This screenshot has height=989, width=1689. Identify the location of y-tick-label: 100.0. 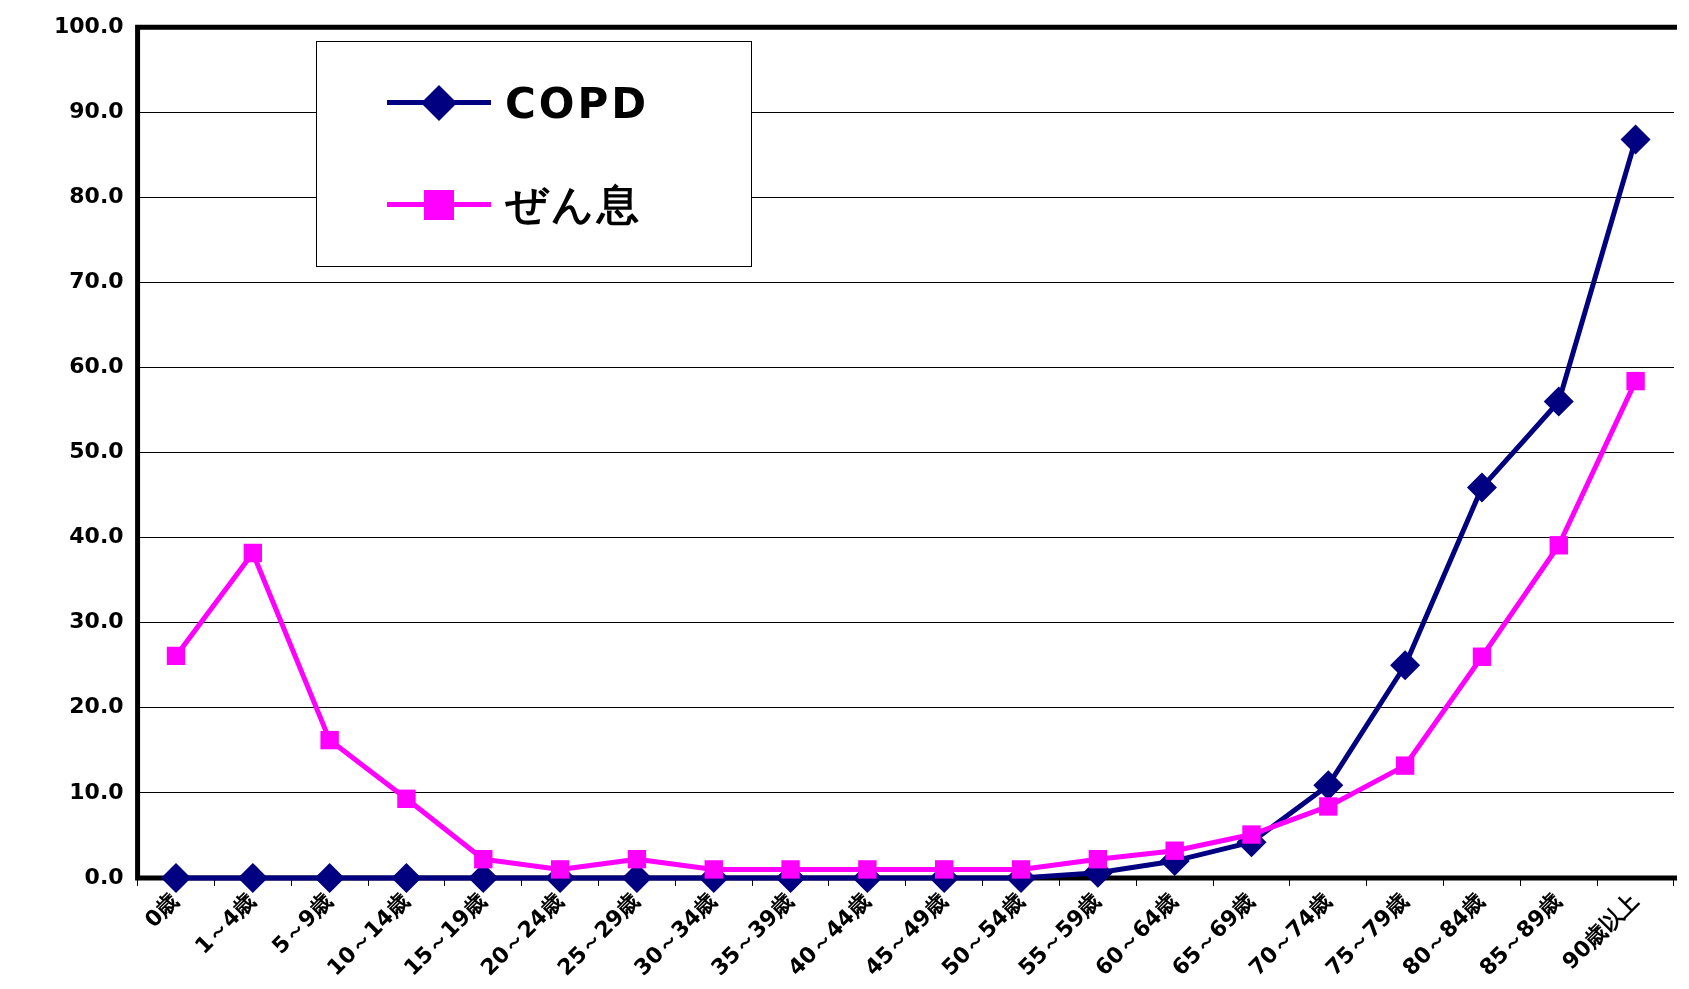
(88, 25).